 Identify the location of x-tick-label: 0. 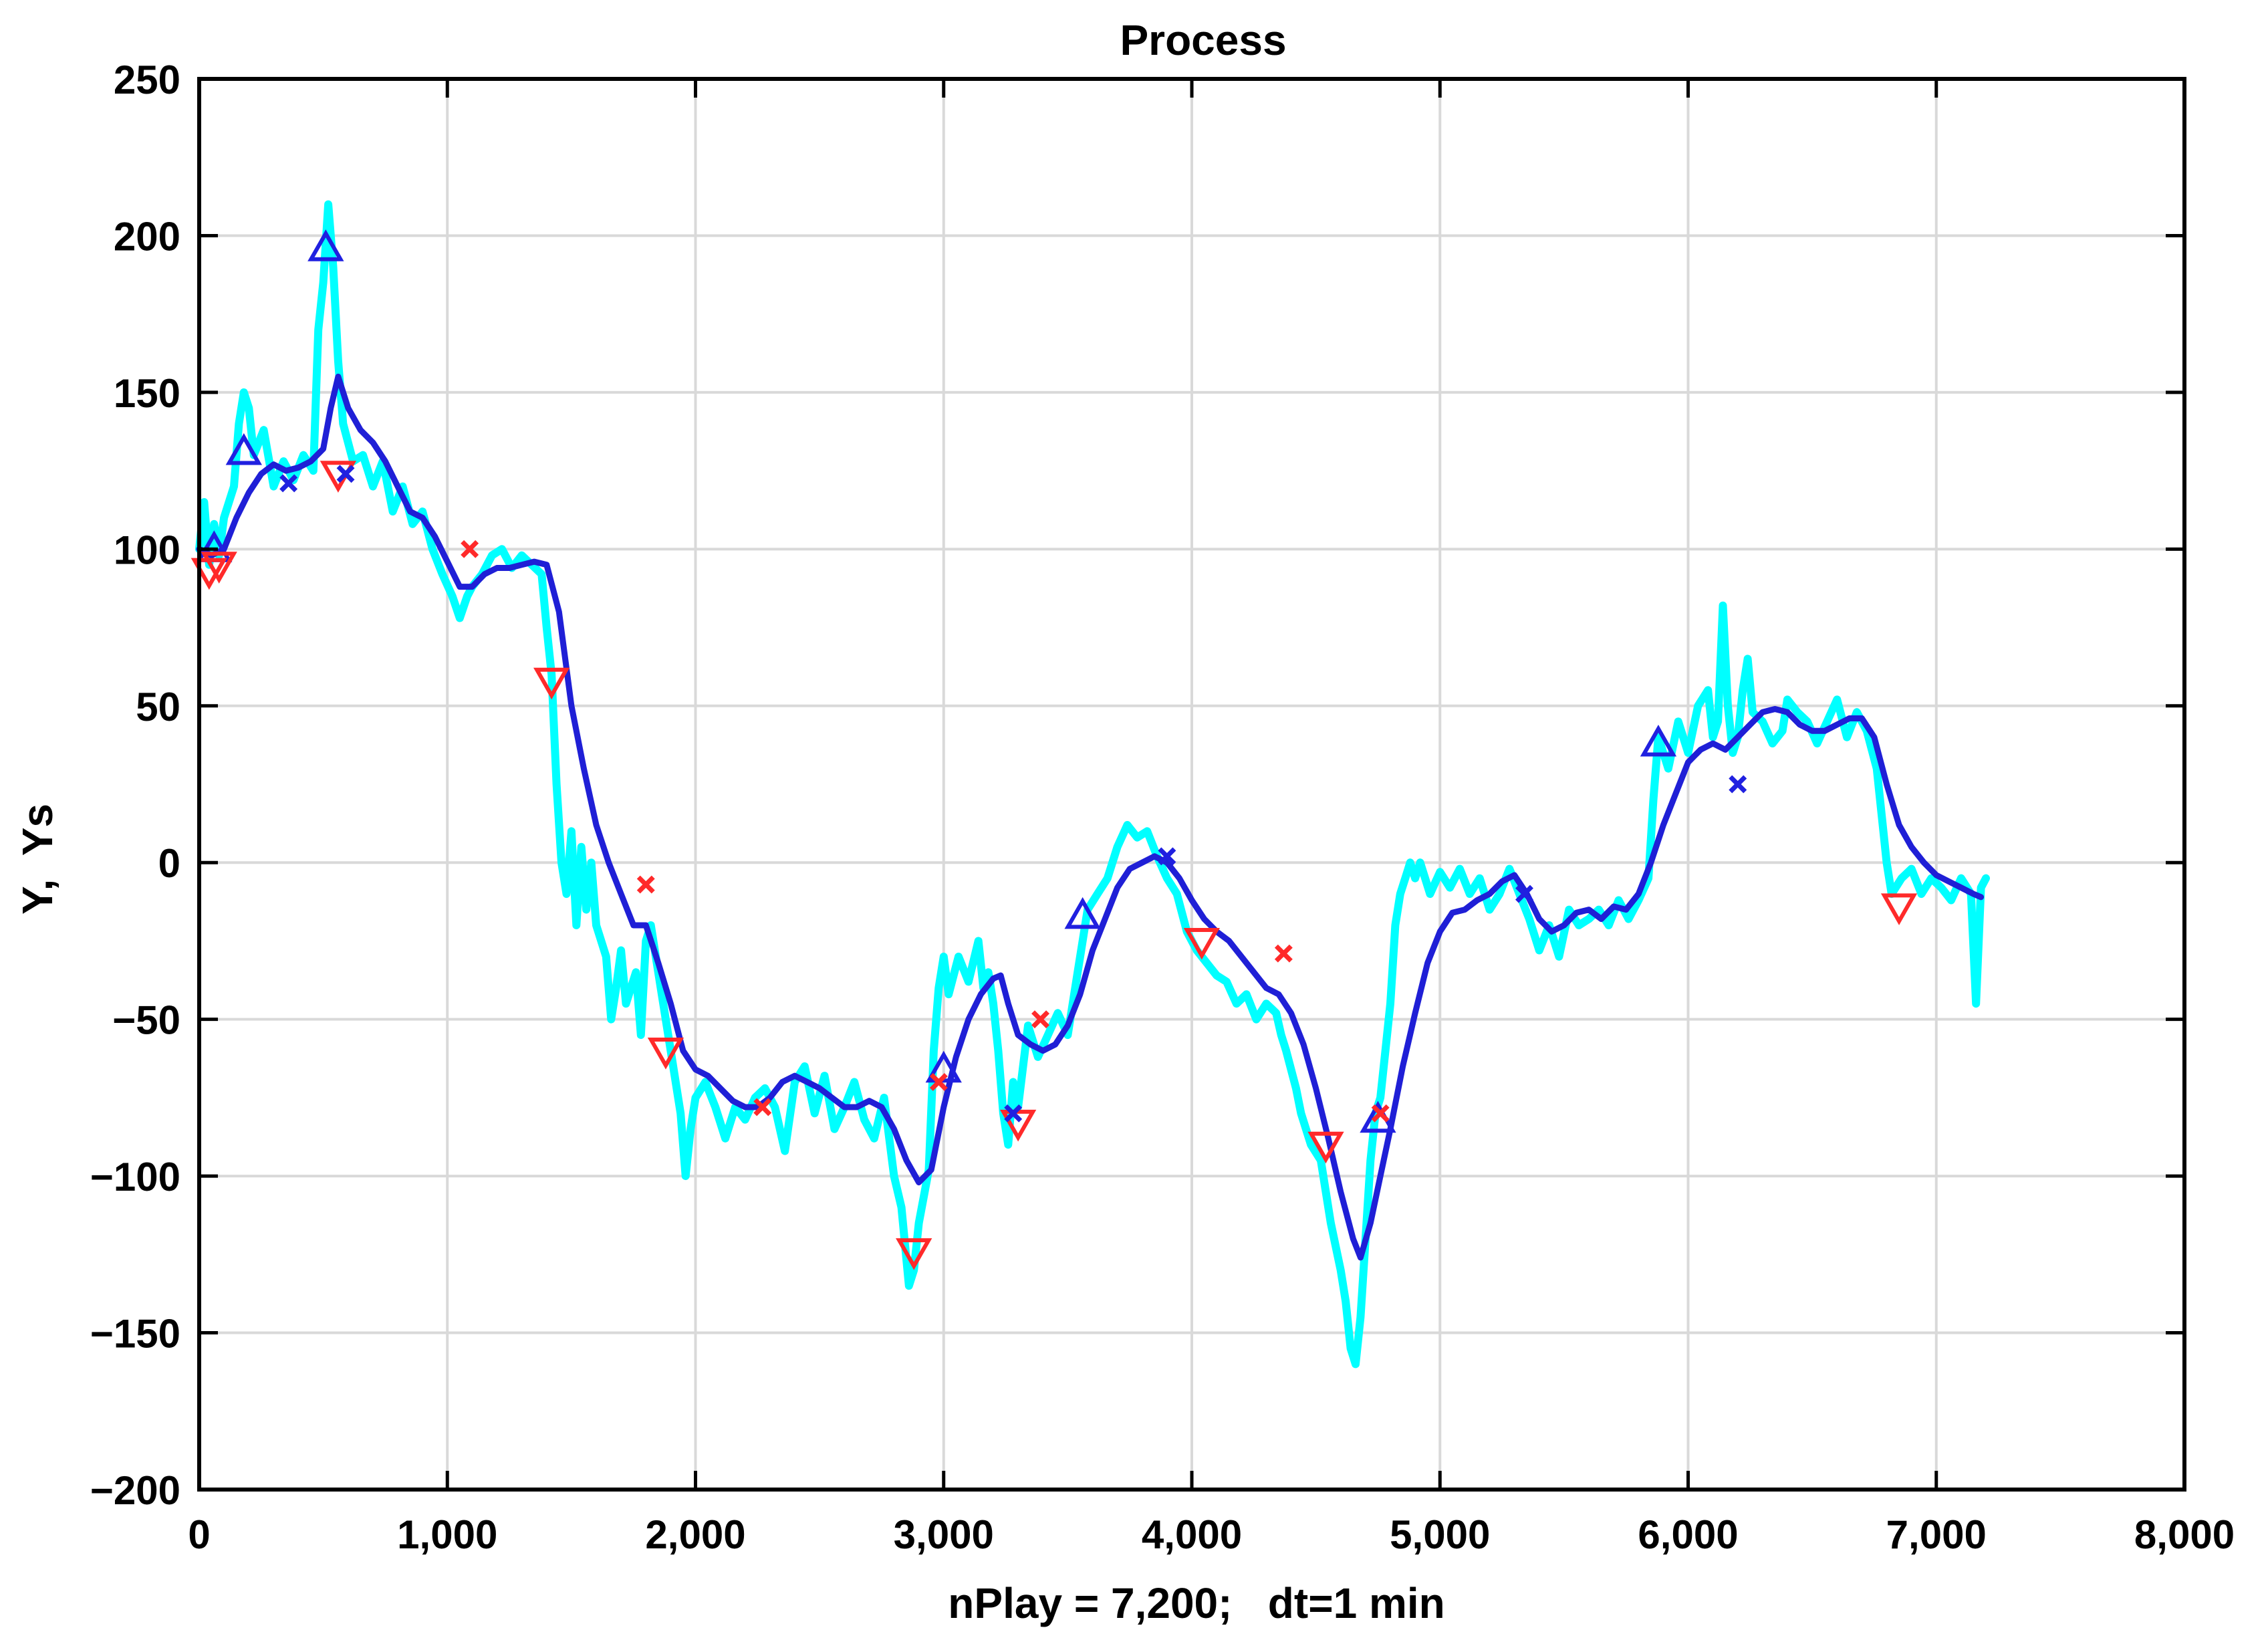
(199, 1535).